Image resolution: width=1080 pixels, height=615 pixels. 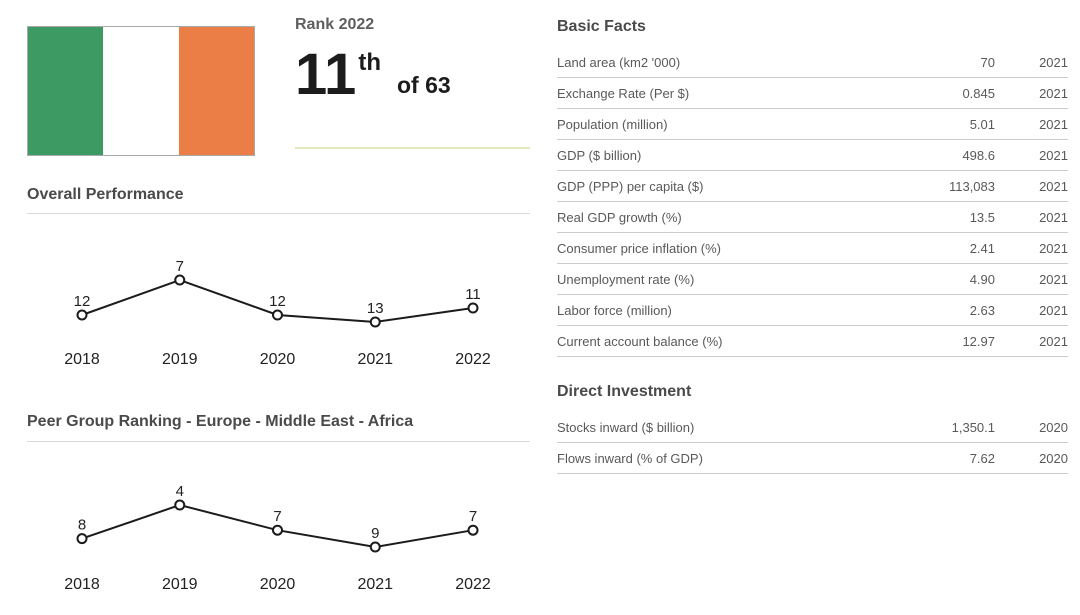 I want to click on row-label: GDP (PPP) per capita ($), so click(x=630, y=186).